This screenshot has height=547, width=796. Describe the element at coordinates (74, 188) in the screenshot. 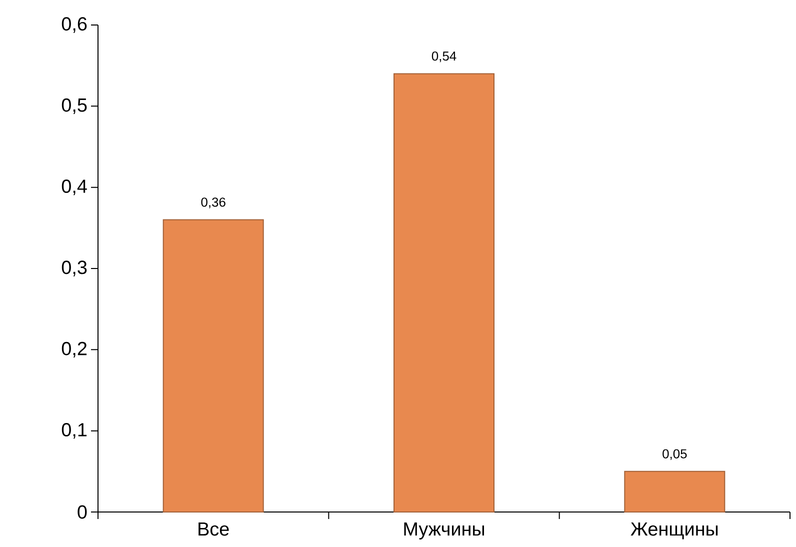

I see `y-tick-label: 0,4` at that location.